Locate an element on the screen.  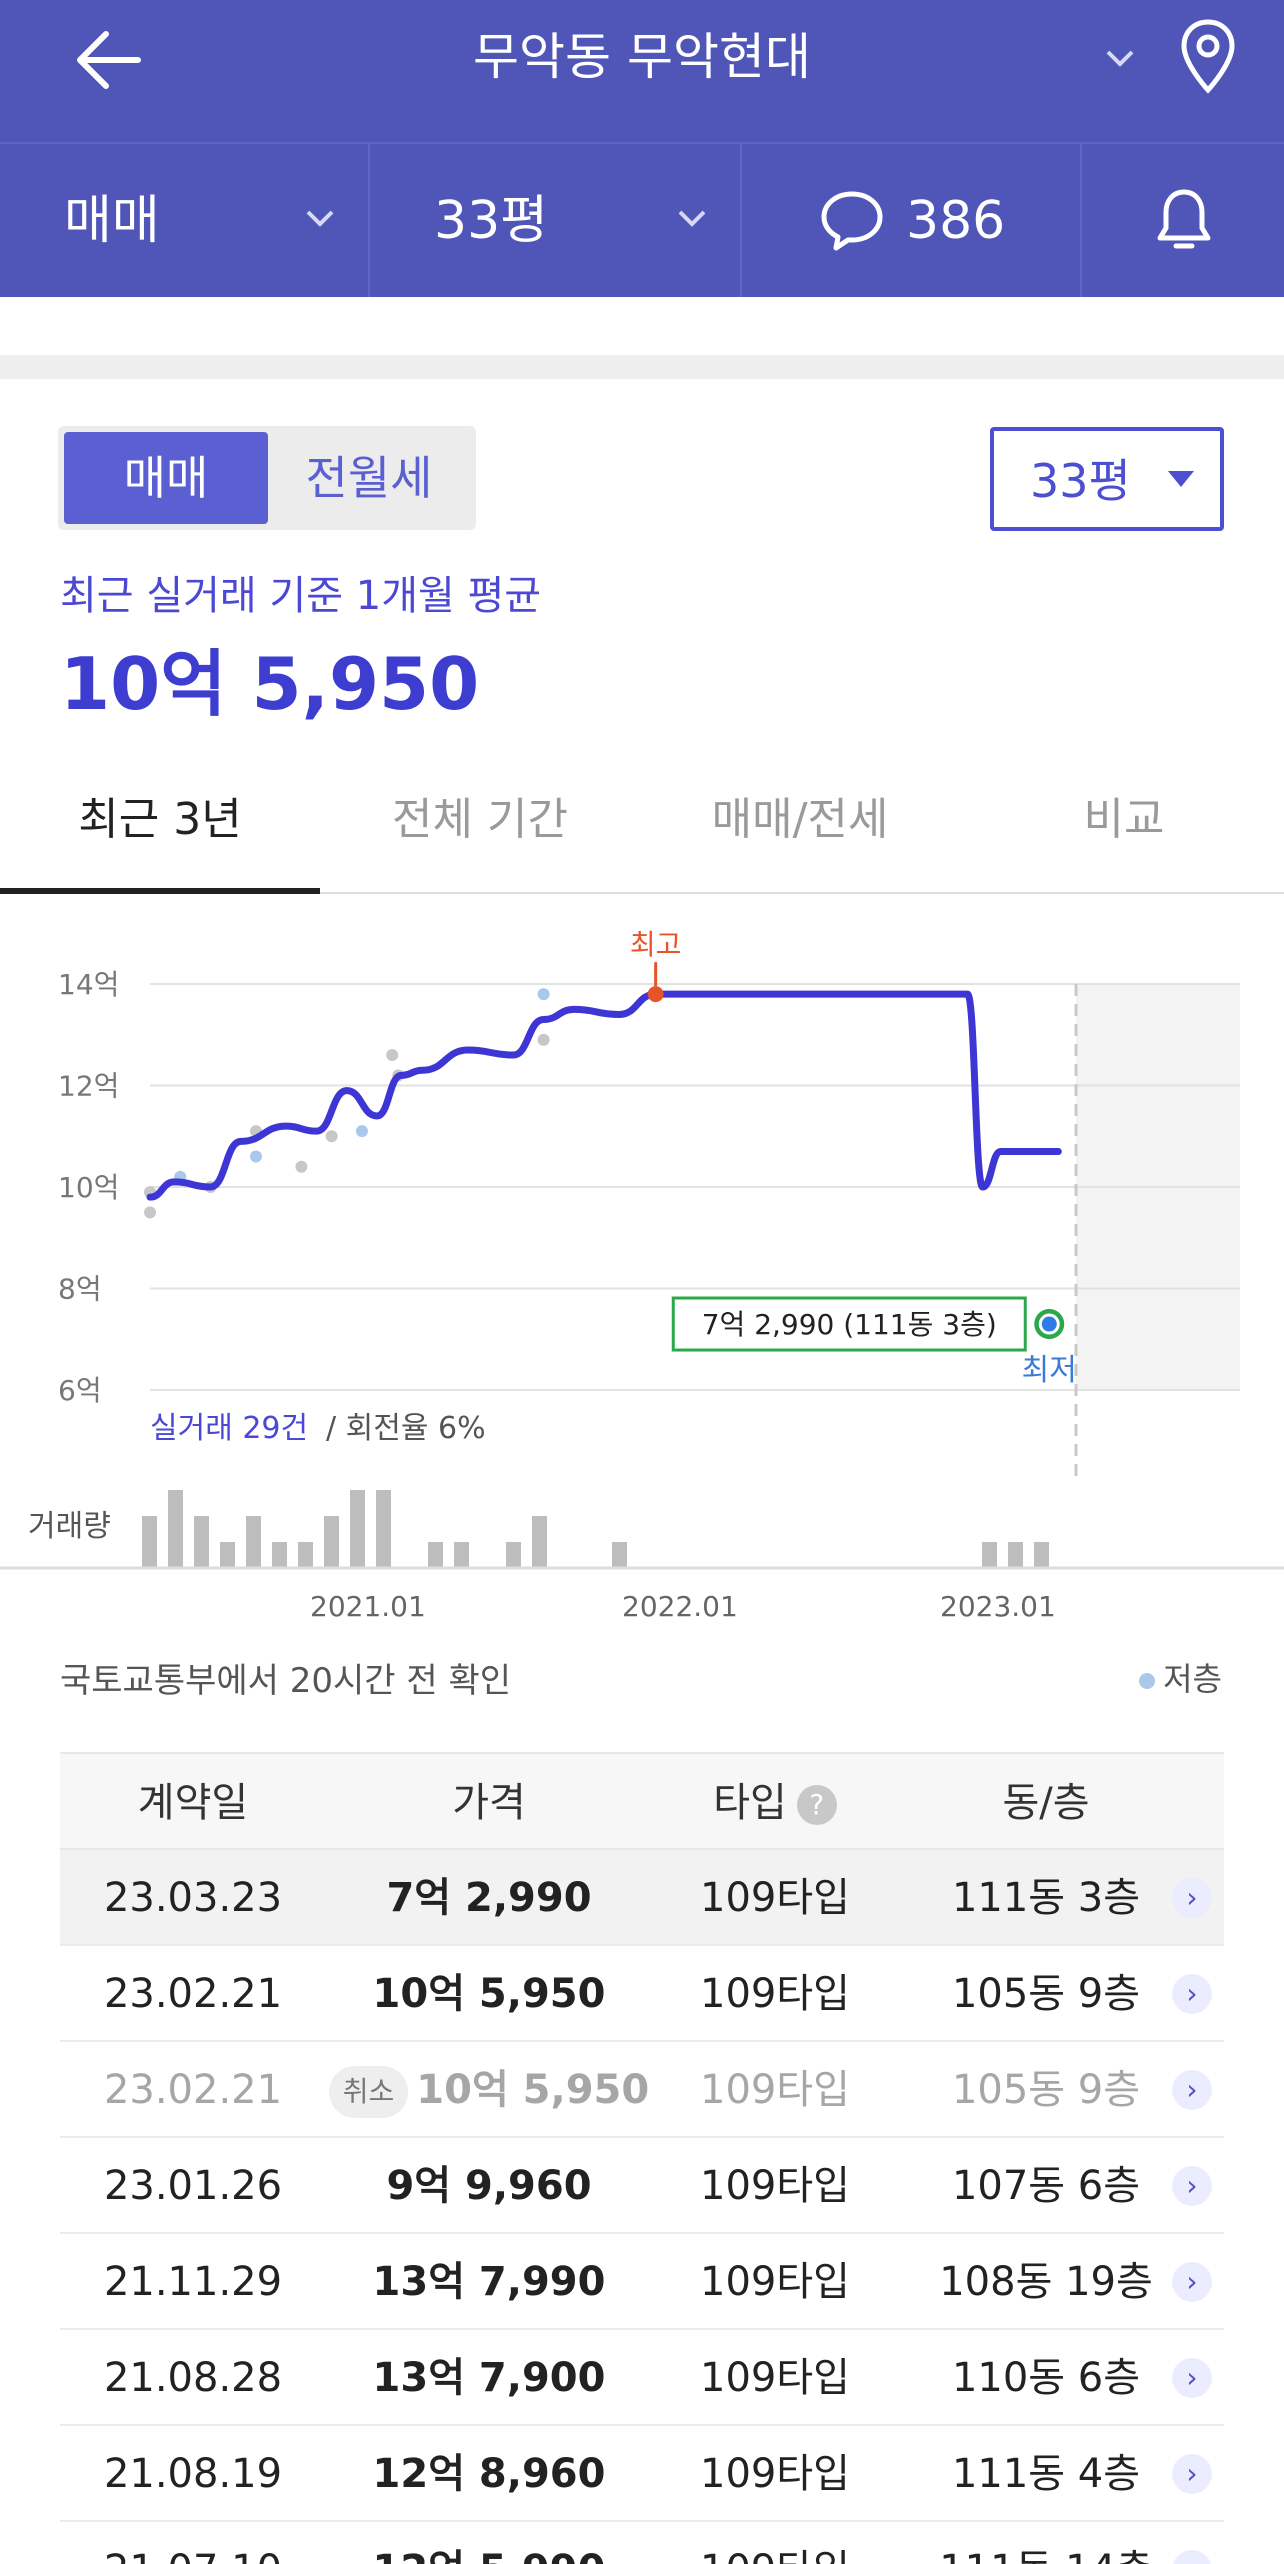
help-icon: ? is located at coordinates (816, 1805).